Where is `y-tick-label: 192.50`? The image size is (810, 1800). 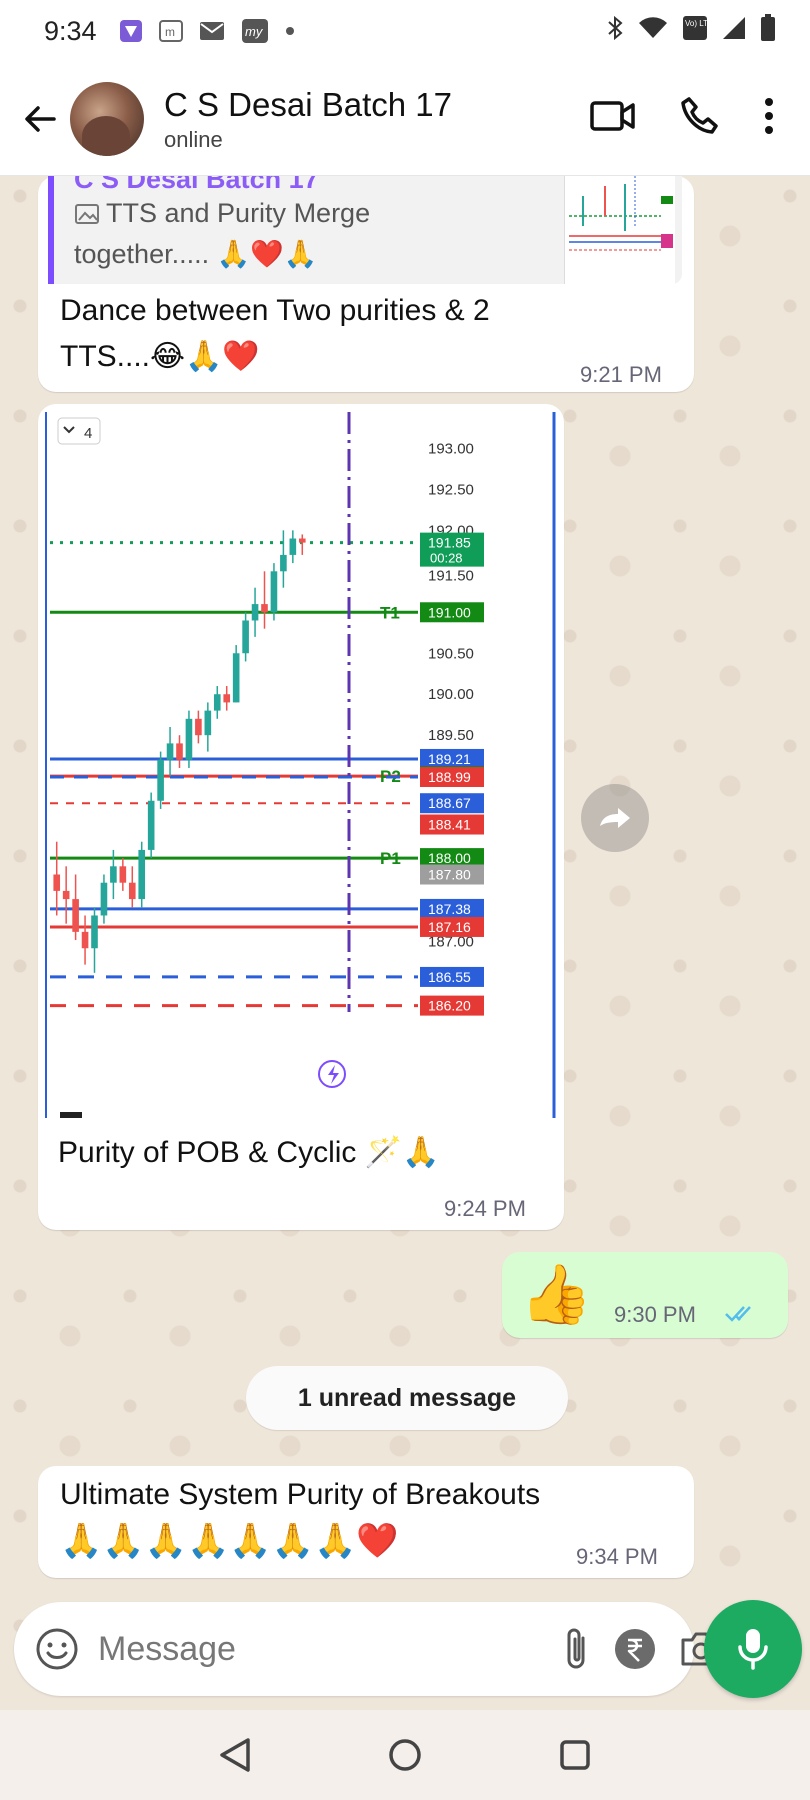
y-tick-label: 192.50 is located at coordinates (451, 489).